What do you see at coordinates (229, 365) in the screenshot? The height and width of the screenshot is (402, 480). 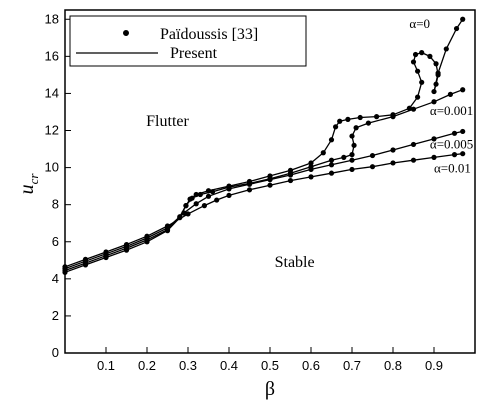 I see `x-tick-label: 0.4` at bounding box center [229, 365].